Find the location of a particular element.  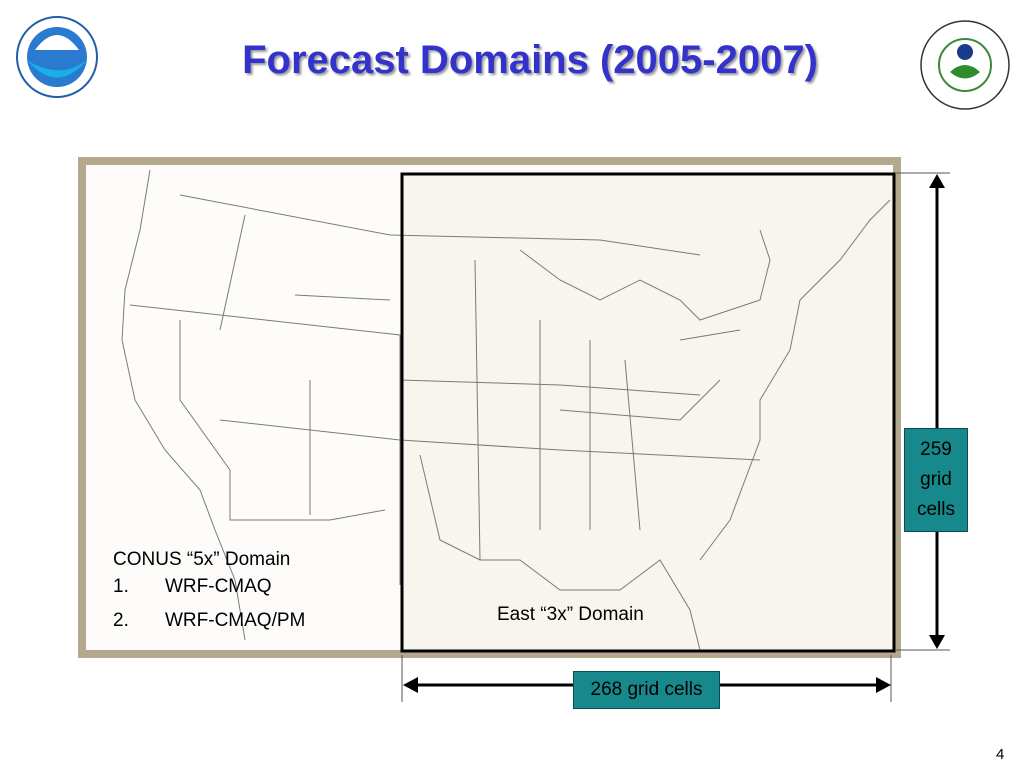

page-number: 4 is located at coordinates (1000, 754).